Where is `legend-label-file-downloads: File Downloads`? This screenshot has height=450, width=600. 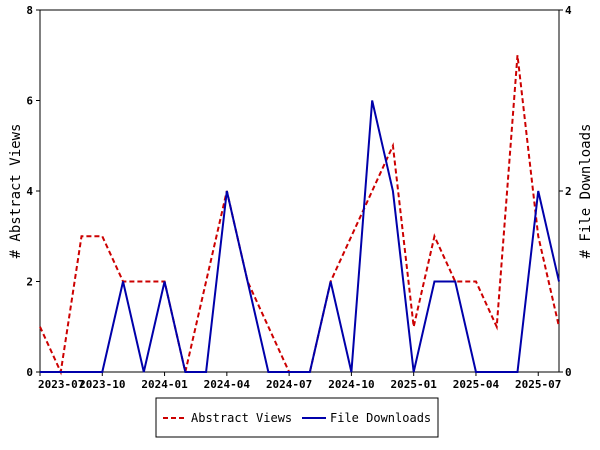 legend-label-file-downloads: File Downloads is located at coordinates (380, 418).